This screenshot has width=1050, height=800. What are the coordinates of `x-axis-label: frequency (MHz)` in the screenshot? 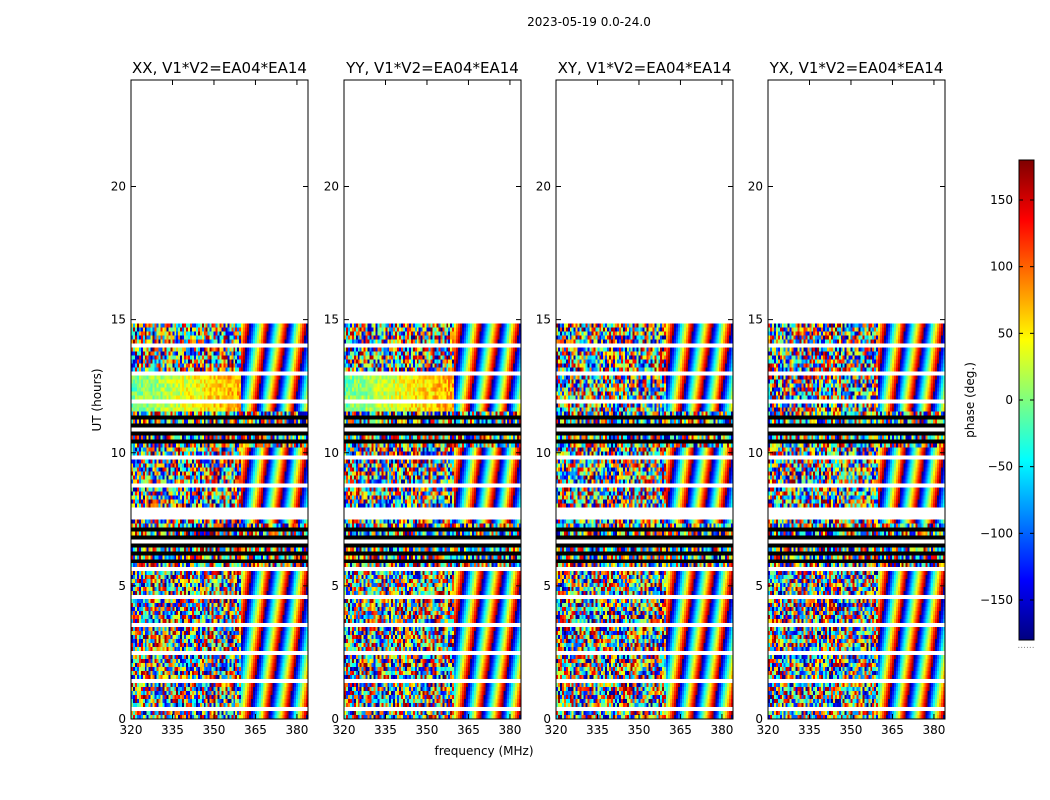 It's located at (483, 751).